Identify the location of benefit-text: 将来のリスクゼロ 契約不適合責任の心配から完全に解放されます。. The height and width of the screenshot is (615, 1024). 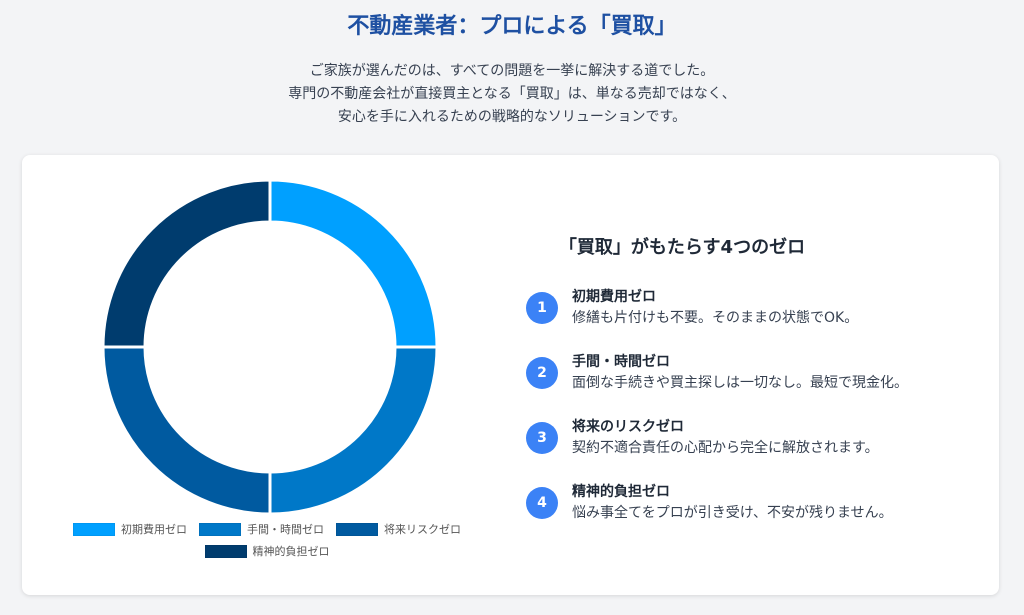
(725, 438).